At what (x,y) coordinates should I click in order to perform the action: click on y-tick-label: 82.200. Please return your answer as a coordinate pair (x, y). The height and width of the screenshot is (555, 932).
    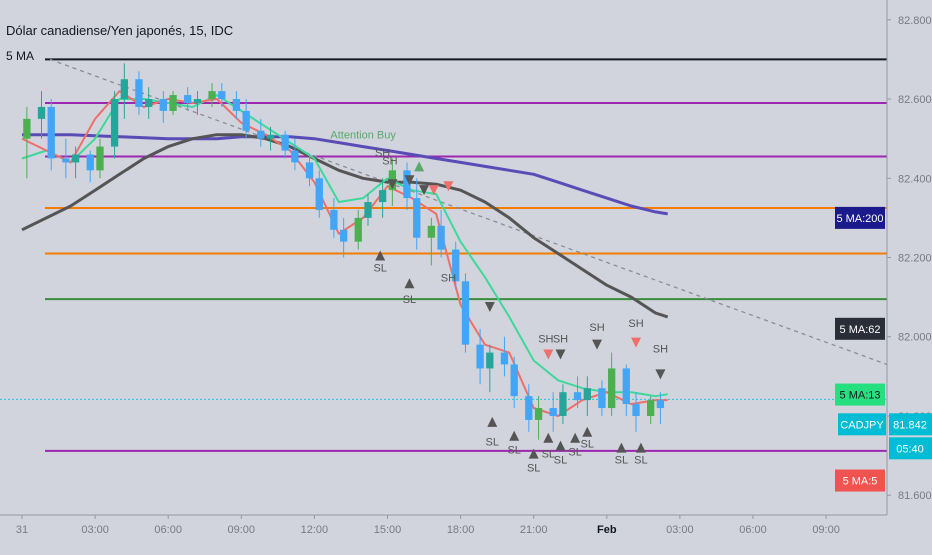
    Looking at the image, I should click on (915, 259).